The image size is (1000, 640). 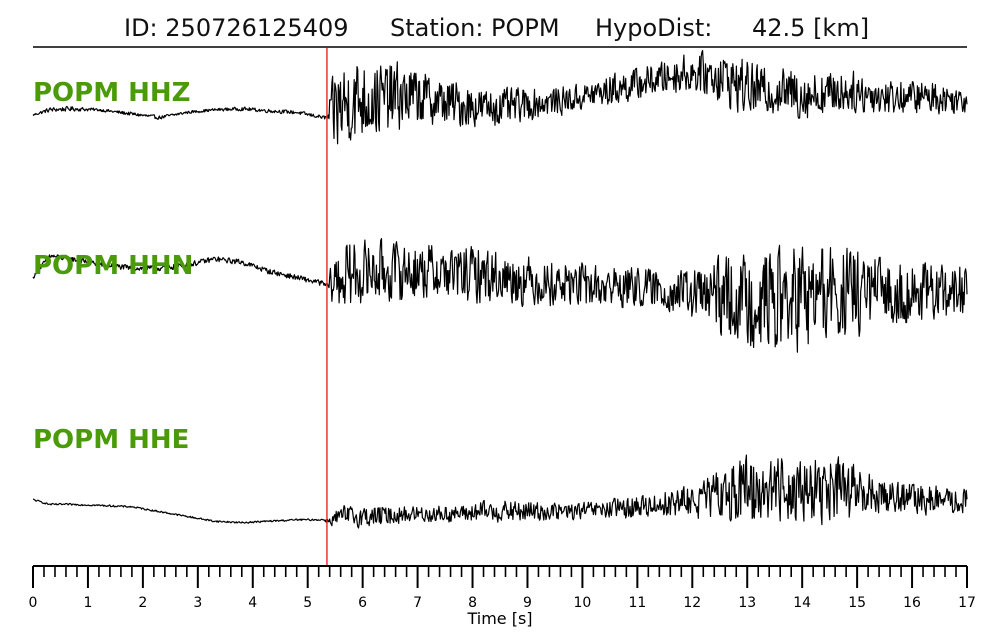 What do you see at coordinates (810, 28) in the screenshot?
I see `hypodist-value: 42.5 [km]` at bounding box center [810, 28].